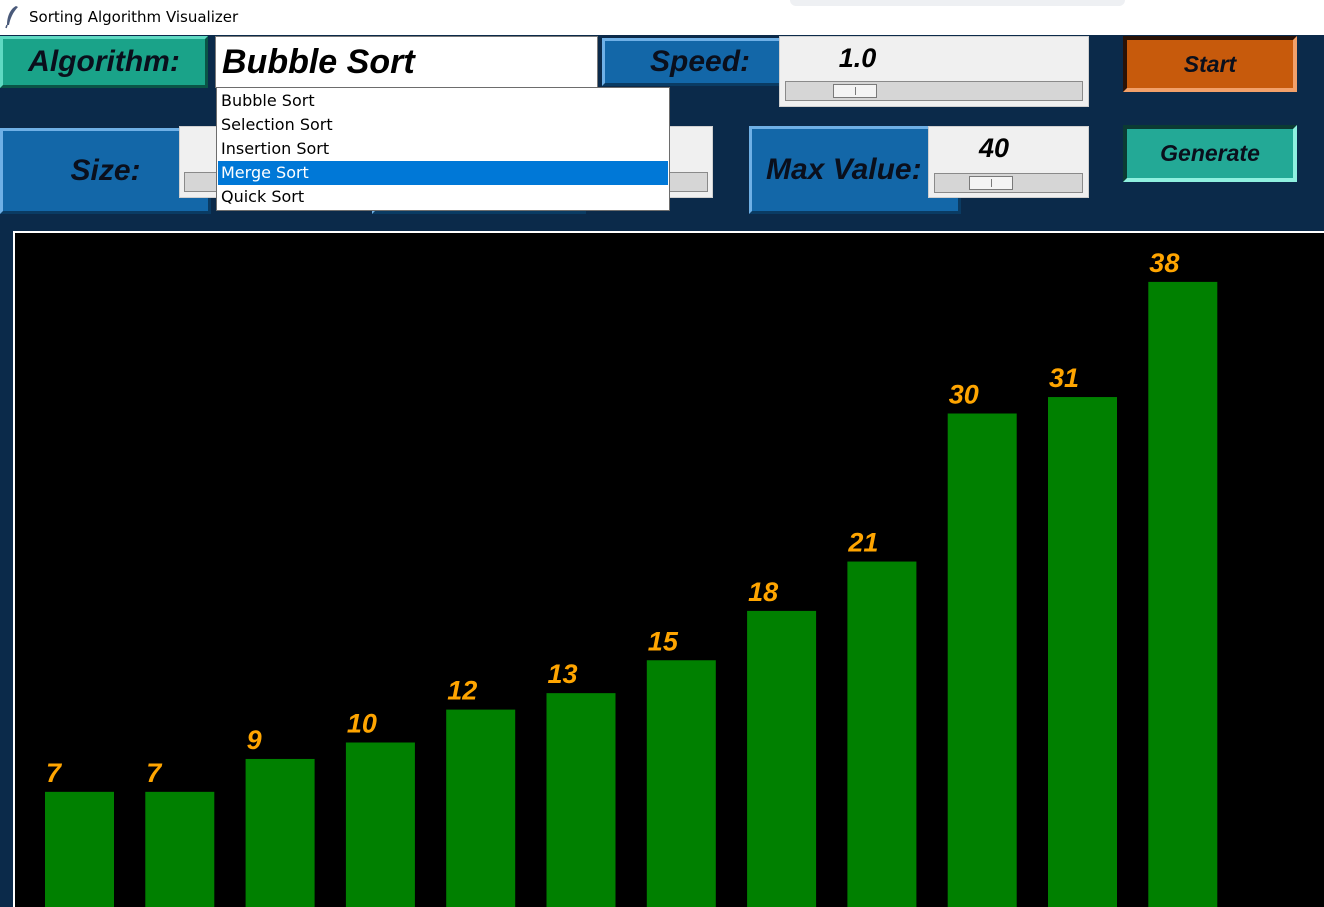 This screenshot has width=1324, height=907. Describe the element at coordinates (134, 17) in the screenshot. I see `window-title: Sorting Algorithm Visualizer` at that location.